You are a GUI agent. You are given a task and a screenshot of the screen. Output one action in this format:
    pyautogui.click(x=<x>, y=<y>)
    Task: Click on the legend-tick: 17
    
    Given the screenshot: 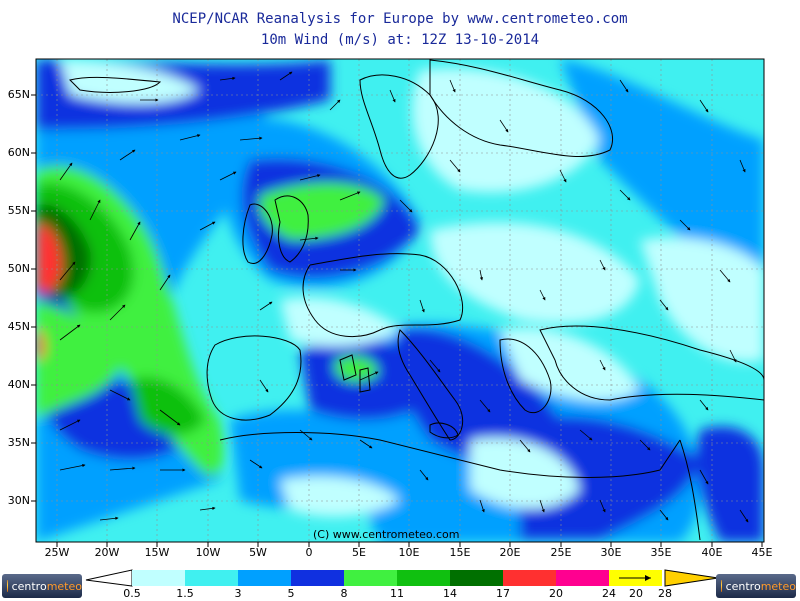 What is the action you would take?
    pyautogui.click(x=503, y=593)
    